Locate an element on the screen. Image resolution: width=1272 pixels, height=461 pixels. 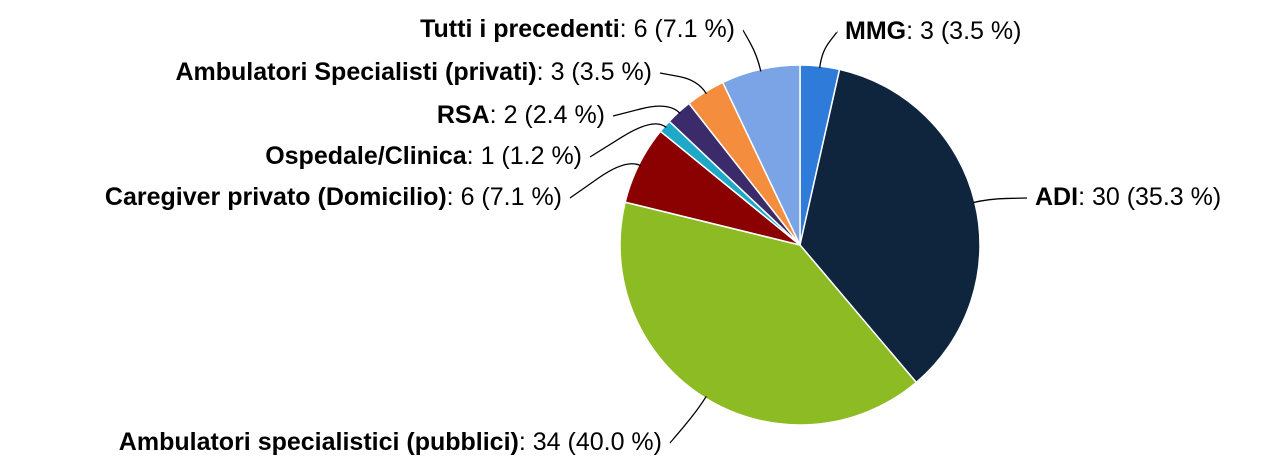
label-value: : 2 (2.4 %) is located at coordinates (547, 115).